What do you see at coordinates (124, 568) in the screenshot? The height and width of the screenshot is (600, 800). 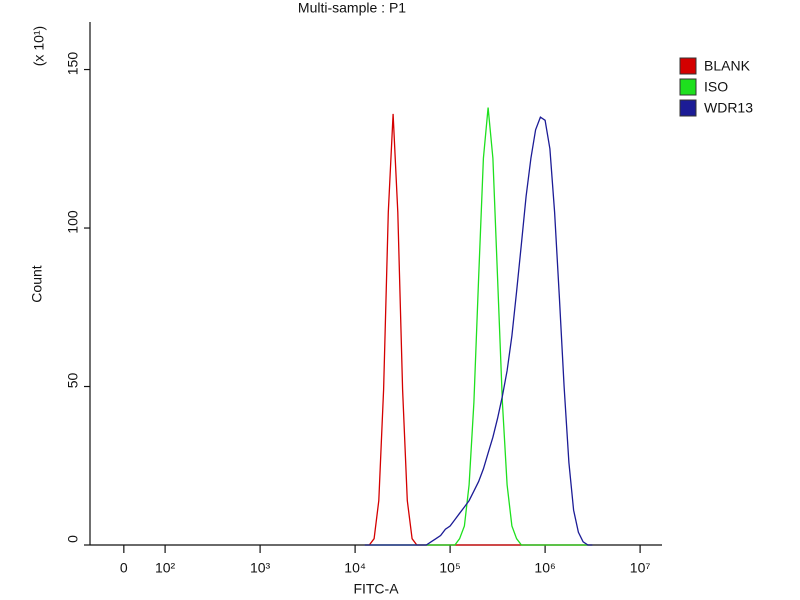 I see `x-tick-label: 0` at bounding box center [124, 568].